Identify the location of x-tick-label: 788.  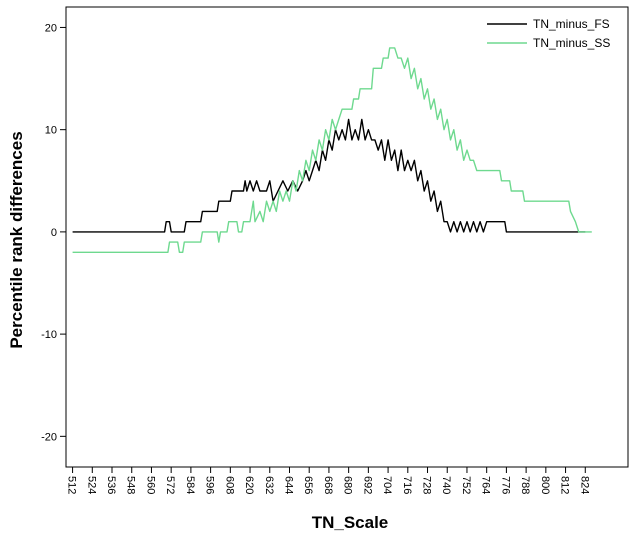
(525, 485).